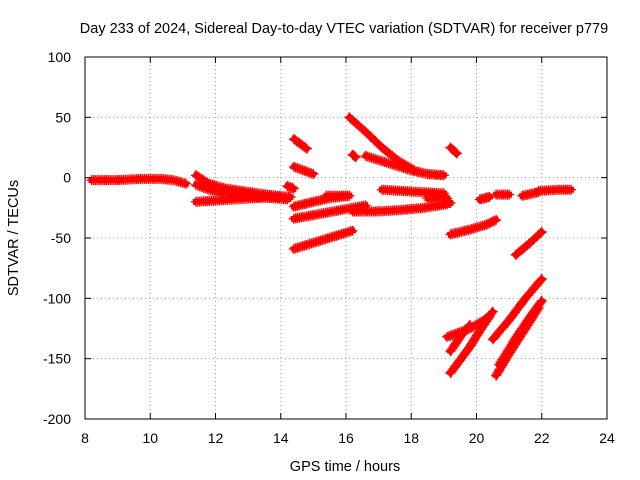 This screenshot has height=480, width=640. Describe the element at coordinates (281, 438) in the screenshot. I see `x-tick-label: 14` at that location.